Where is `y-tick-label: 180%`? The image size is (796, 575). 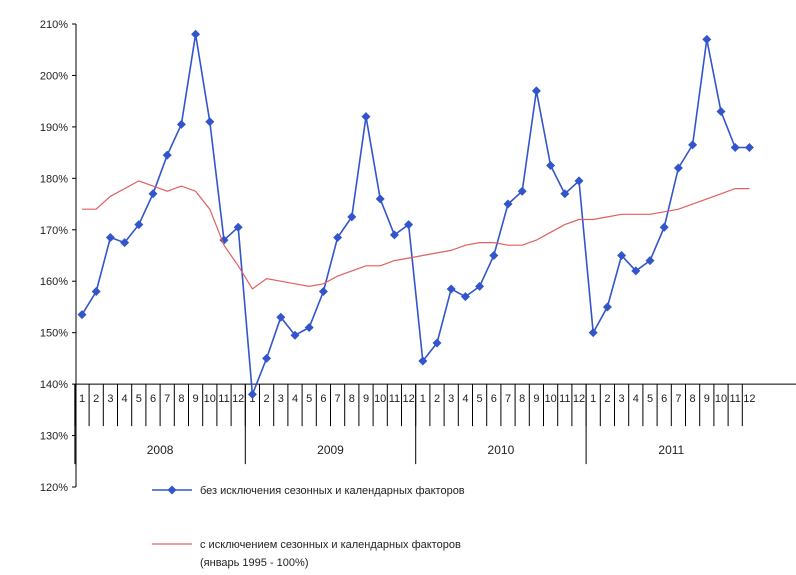 y-tick-label: 180% is located at coordinates (54, 179).